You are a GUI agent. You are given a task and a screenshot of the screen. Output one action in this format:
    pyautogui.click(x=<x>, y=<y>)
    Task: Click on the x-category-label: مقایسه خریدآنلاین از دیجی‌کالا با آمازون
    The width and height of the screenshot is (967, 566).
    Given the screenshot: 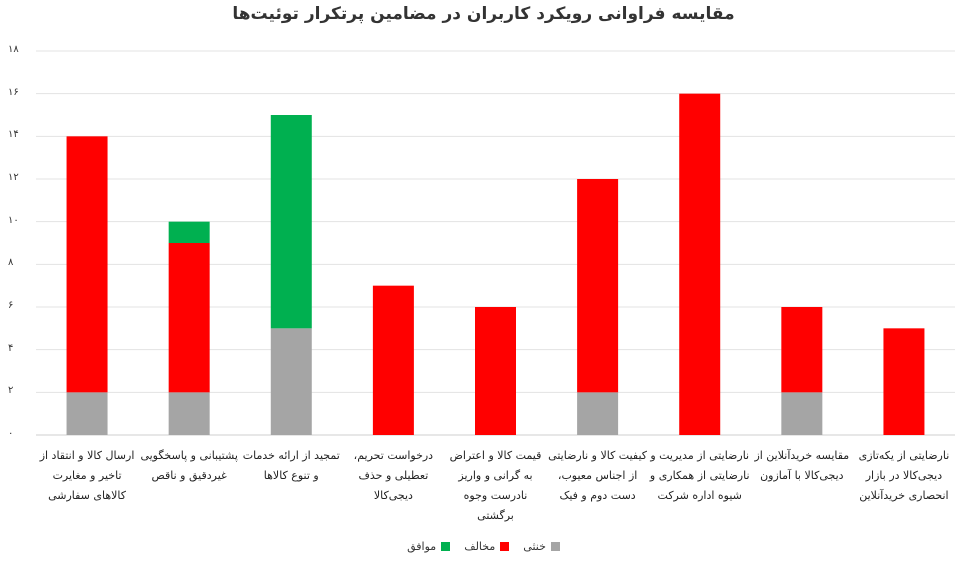 What is the action you would take?
    pyautogui.click(x=802, y=465)
    